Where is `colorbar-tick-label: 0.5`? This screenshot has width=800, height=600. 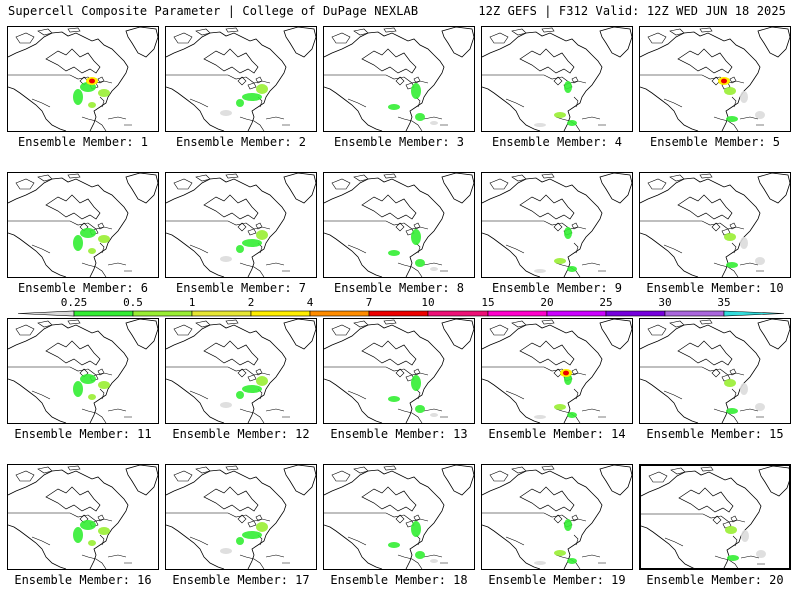
colorbar-tick-label: 0.5 is located at coordinates (133, 302).